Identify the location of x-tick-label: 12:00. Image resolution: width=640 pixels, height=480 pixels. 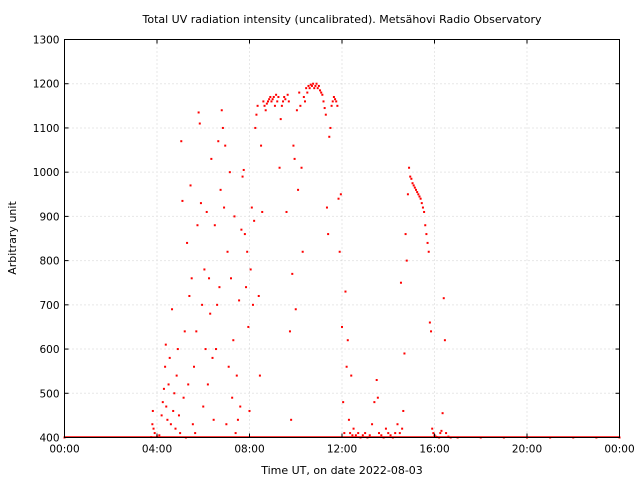
(342, 450).